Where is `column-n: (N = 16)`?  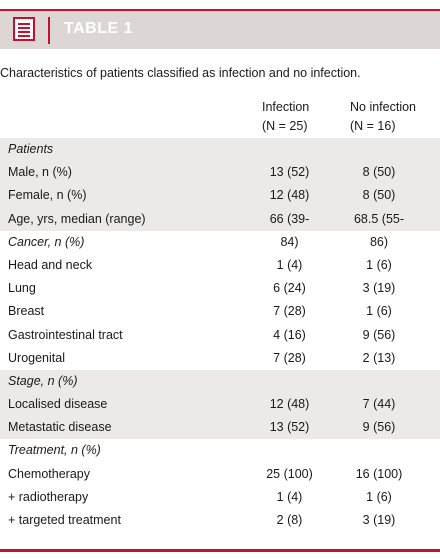 column-n: (N = 16) is located at coordinates (373, 126).